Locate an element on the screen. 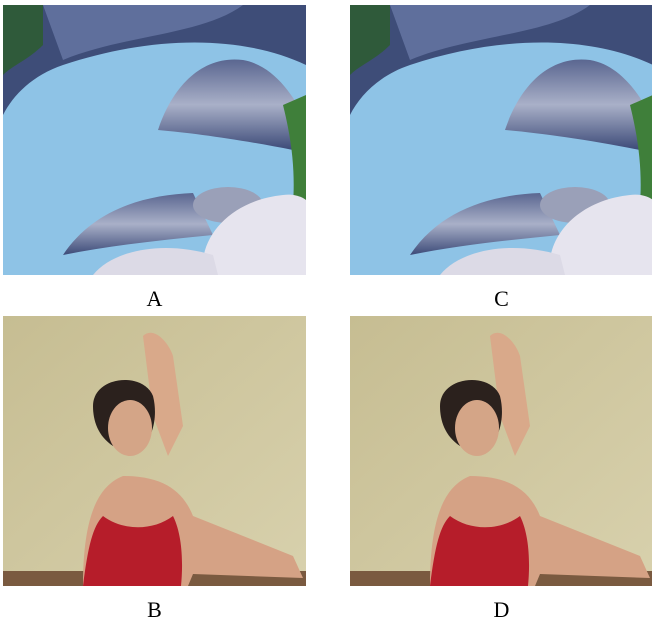 The height and width of the screenshot is (624, 652). panel-label: D is located at coordinates (501, 609).